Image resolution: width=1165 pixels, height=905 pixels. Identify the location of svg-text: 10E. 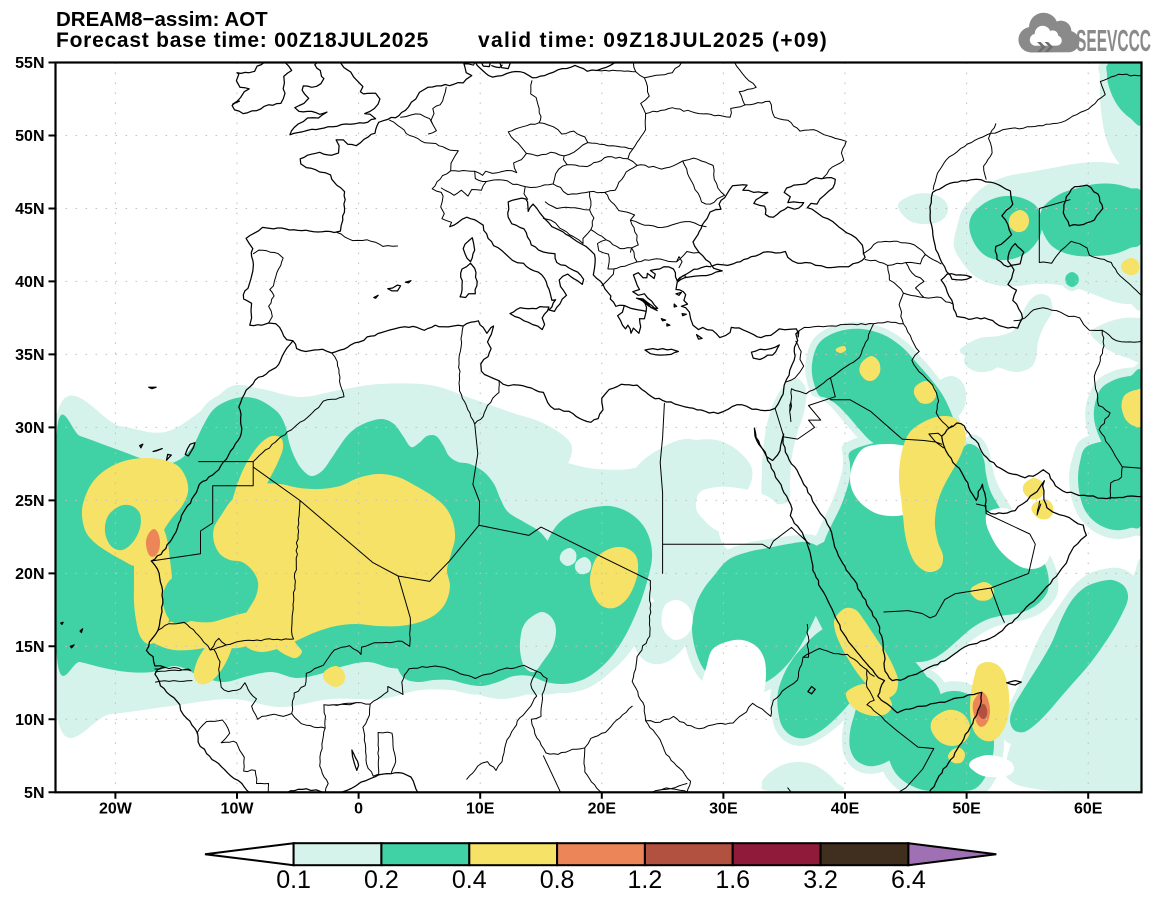
(480, 808).